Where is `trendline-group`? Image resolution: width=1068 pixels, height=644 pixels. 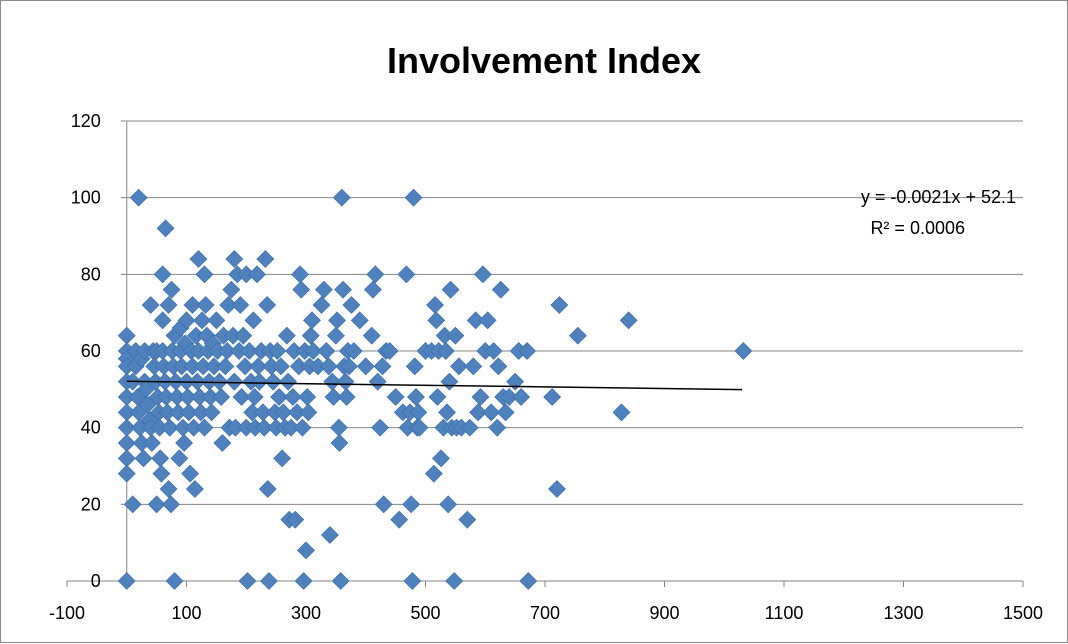 trendline-group is located at coordinates (434, 385).